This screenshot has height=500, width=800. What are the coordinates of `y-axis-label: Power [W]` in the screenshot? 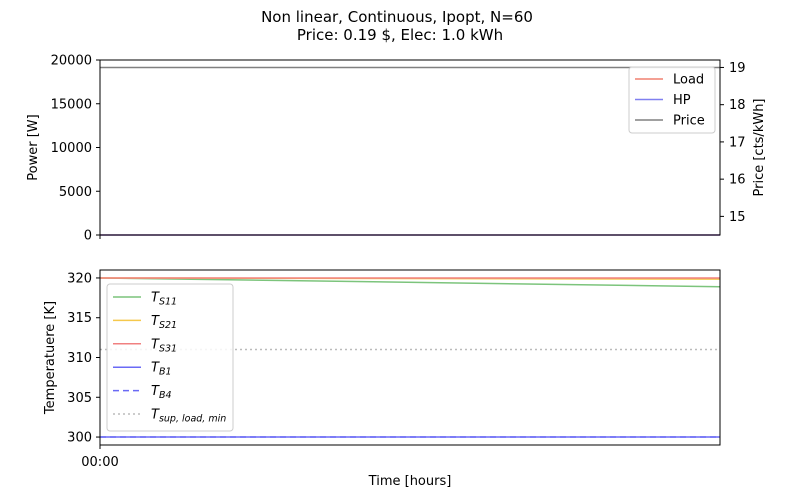 It's located at (33, 147).